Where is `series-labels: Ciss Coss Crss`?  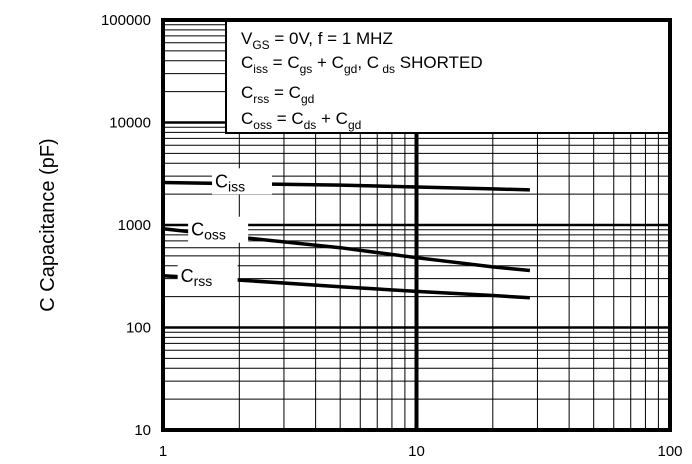
series-labels: Ciss Coss Crss is located at coordinates (225, 228).